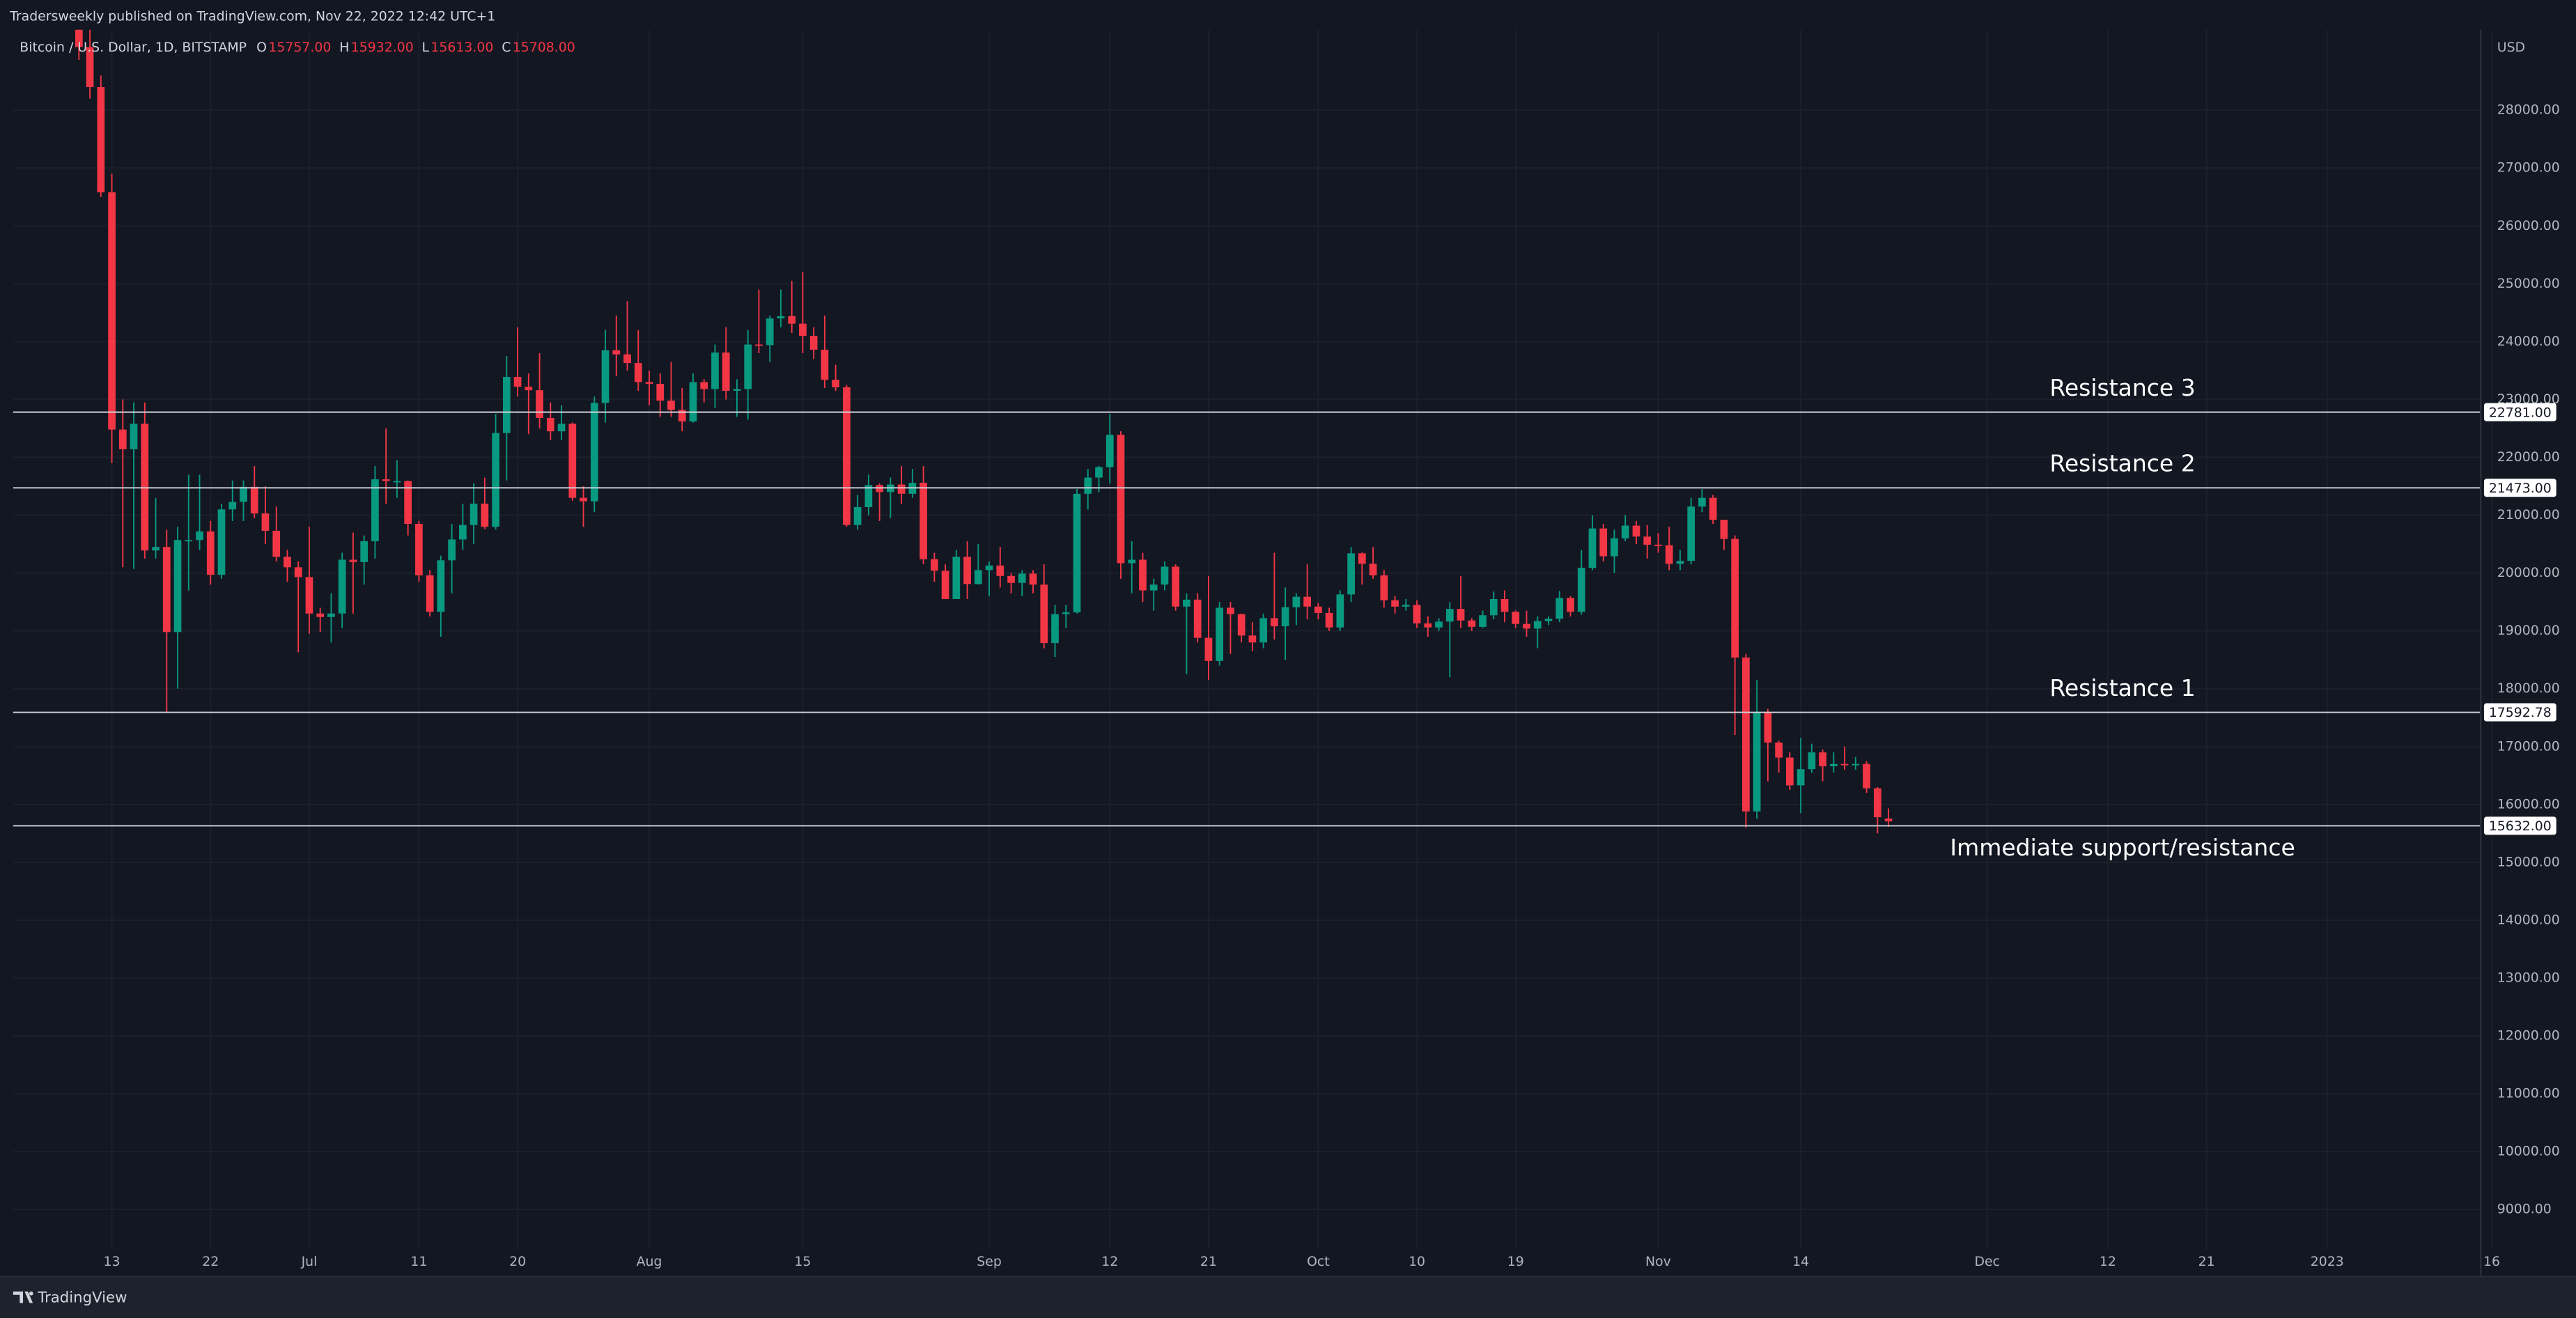 This screenshot has height=1318, width=2576. I want to click on currency-label: USD, so click(2511, 47).